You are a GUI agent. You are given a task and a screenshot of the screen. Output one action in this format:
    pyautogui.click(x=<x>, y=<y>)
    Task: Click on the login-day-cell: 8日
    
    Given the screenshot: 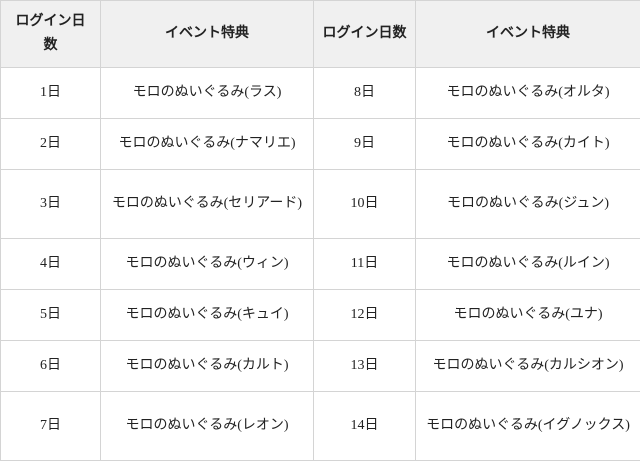 What is the action you would take?
    pyautogui.click(x=364, y=93)
    